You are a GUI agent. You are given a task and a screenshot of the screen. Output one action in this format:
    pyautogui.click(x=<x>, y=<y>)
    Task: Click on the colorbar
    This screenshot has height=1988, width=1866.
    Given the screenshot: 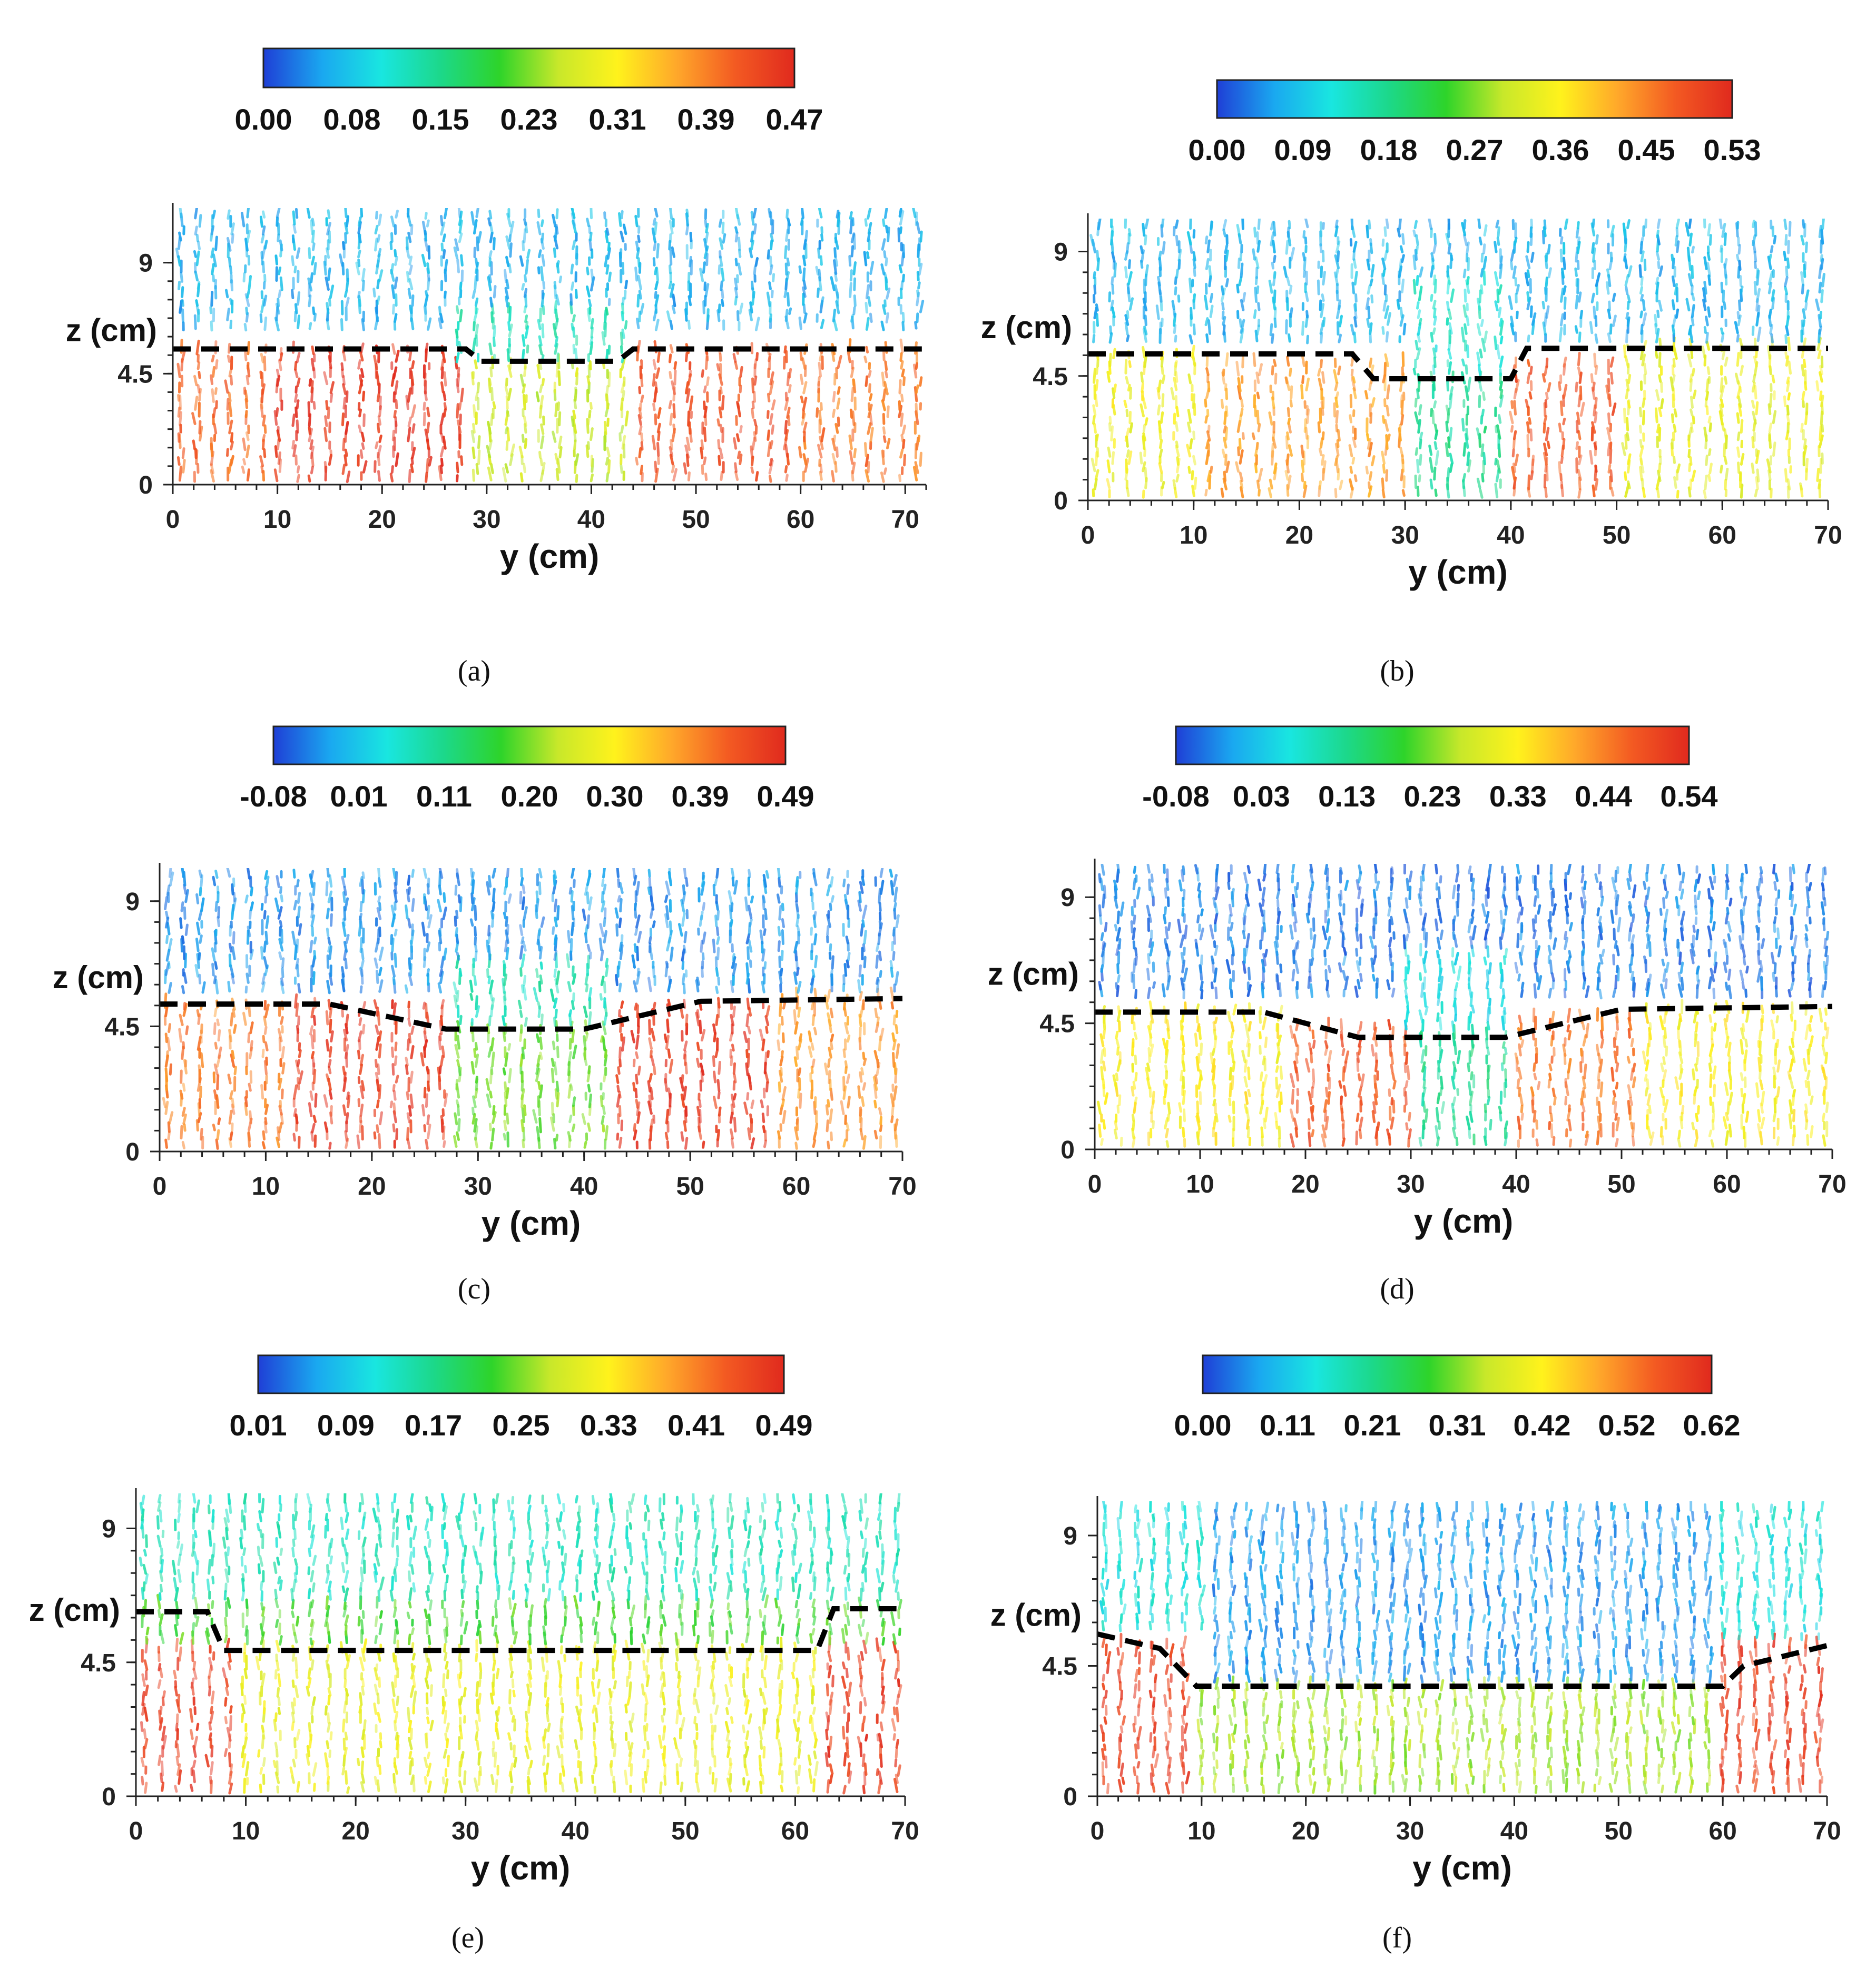 What is the action you would take?
    pyautogui.click(x=1432, y=745)
    